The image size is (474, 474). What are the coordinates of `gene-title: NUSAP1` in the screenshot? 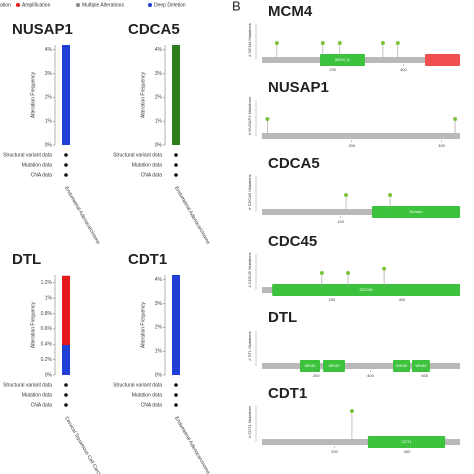 It's located at (298, 87).